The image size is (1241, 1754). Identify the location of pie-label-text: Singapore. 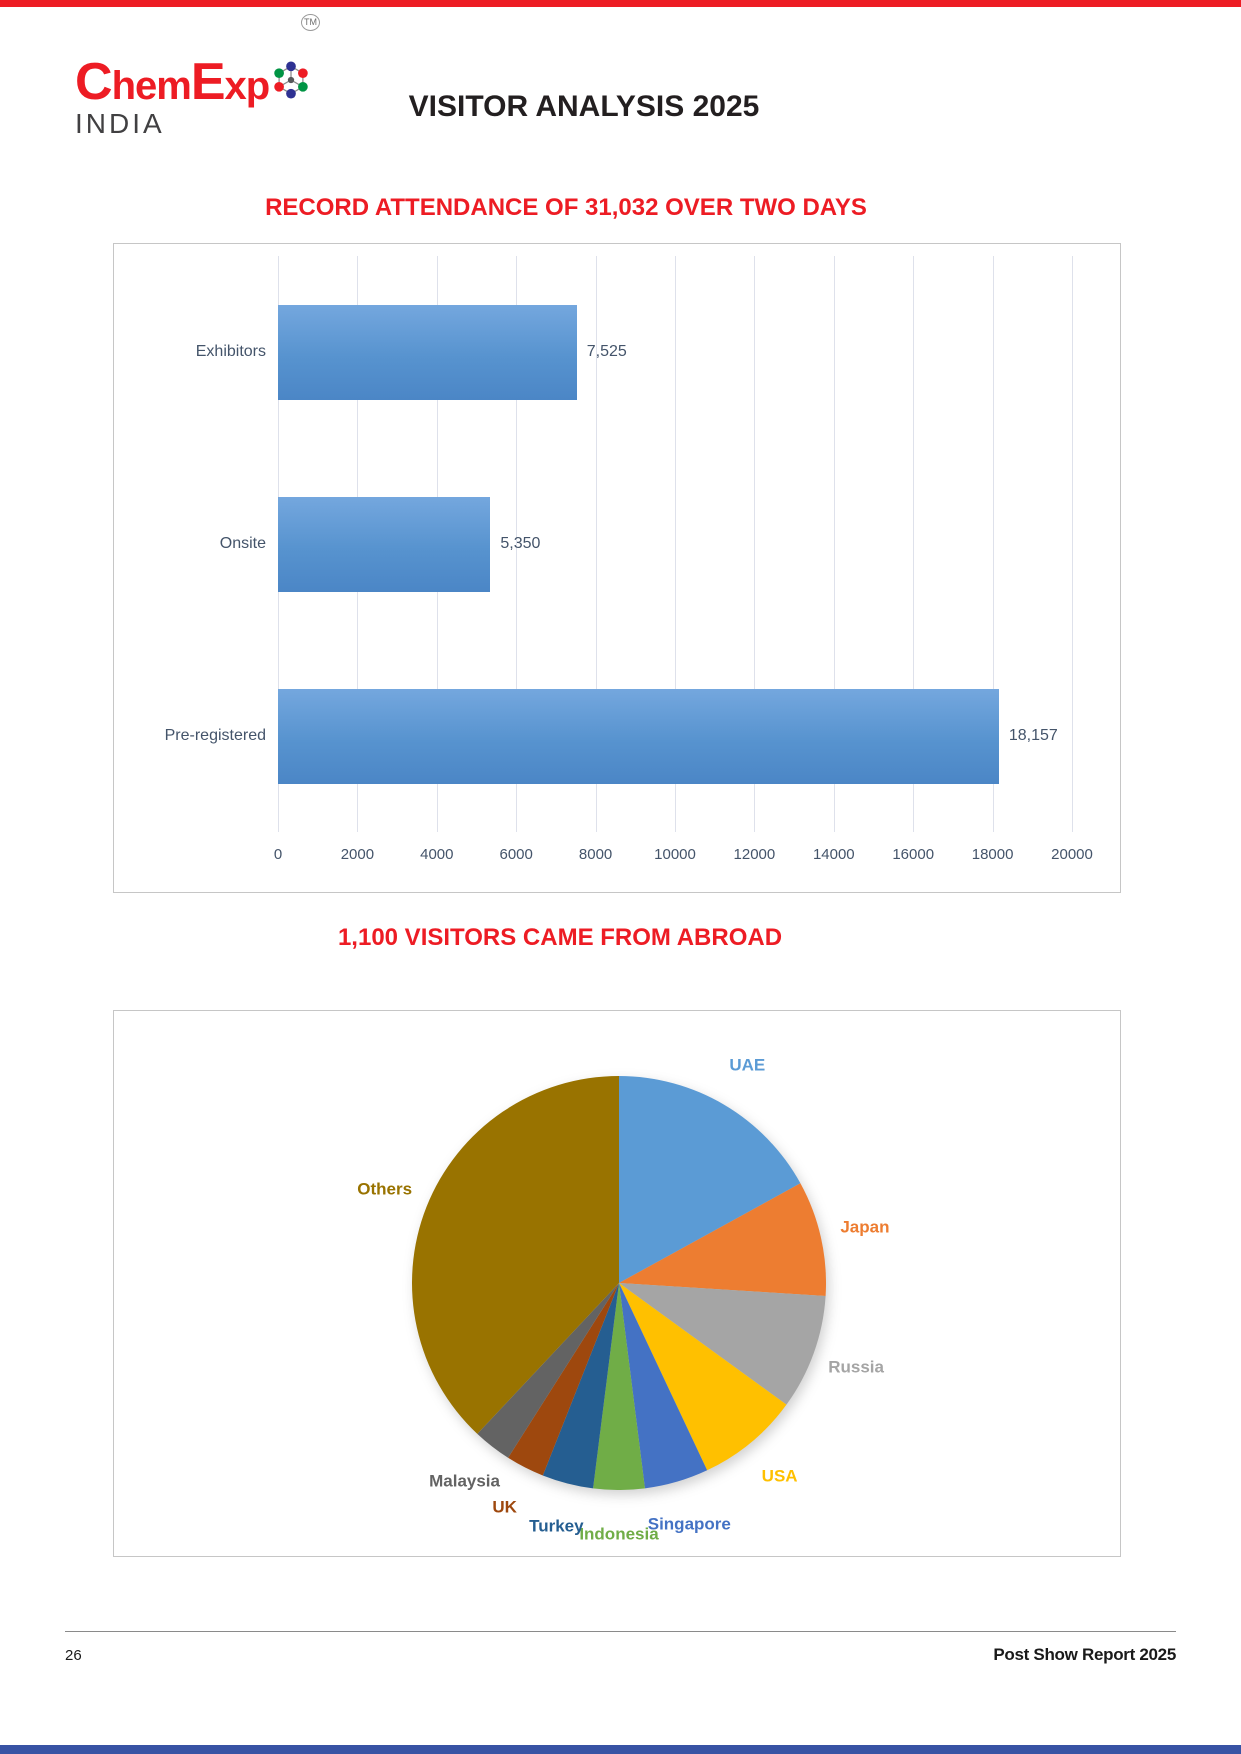
(689, 1524).